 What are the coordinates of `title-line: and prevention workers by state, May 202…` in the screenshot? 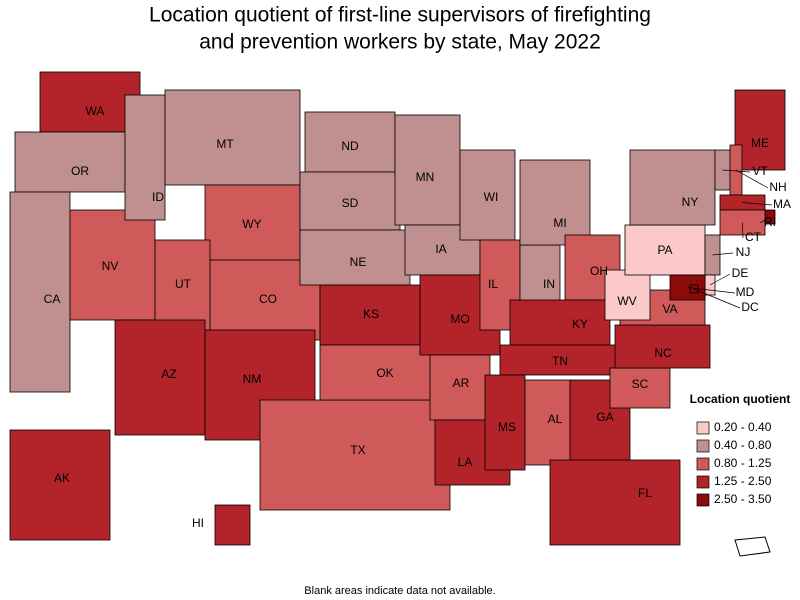 It's located at (400, 42).